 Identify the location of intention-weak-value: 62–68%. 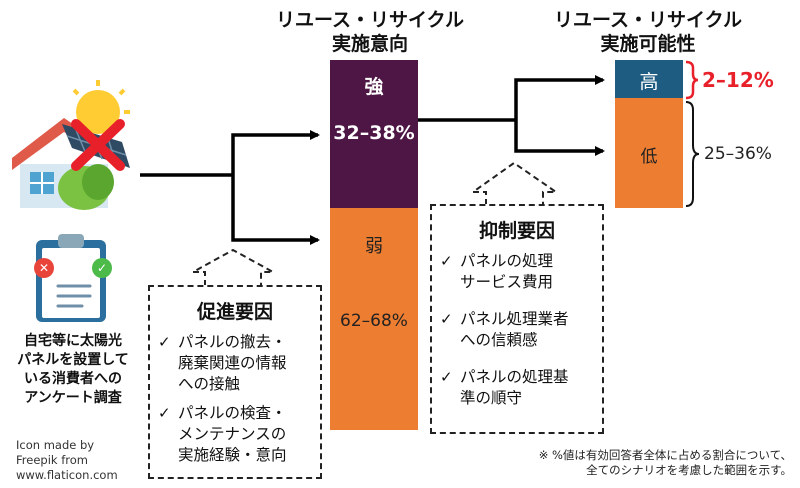
(374, 321).